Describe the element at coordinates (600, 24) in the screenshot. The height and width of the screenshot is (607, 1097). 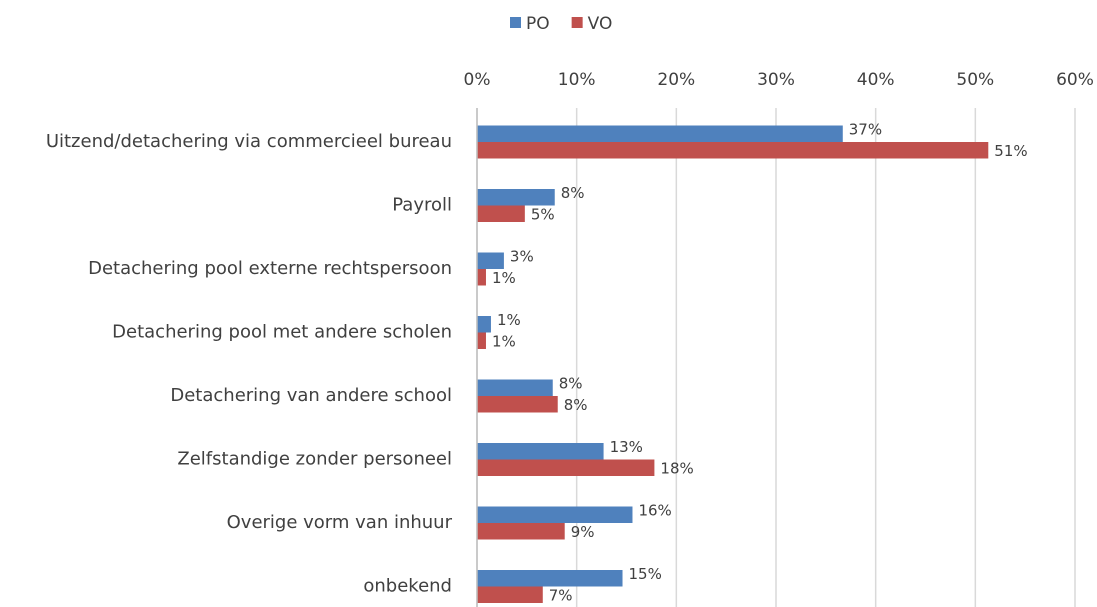
I see `legend-label: VO` at that location.